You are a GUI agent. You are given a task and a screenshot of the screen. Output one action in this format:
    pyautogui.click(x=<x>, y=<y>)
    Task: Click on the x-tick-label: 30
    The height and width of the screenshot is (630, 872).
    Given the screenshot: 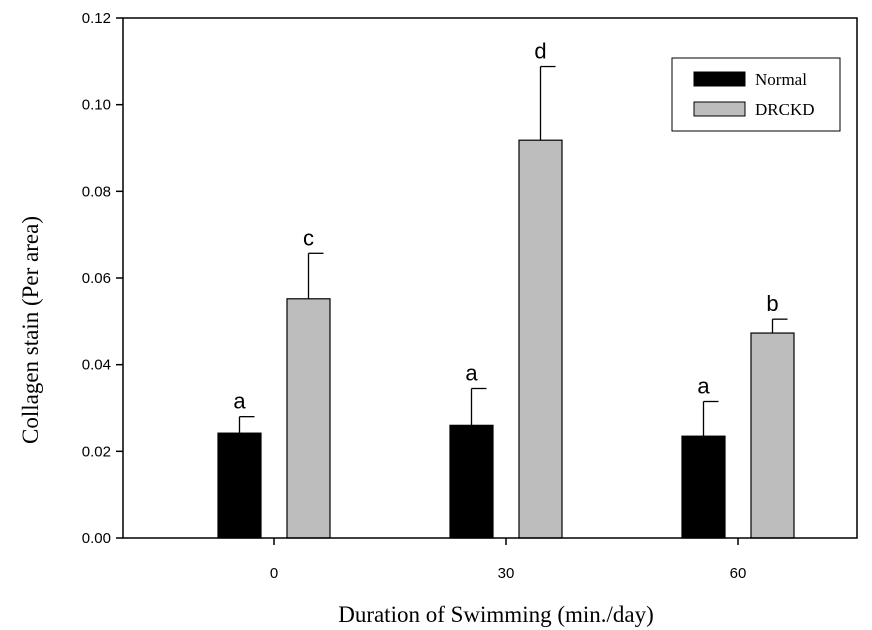 What is the action you would take?
    pyautogui.click(x=506, y=573)
    